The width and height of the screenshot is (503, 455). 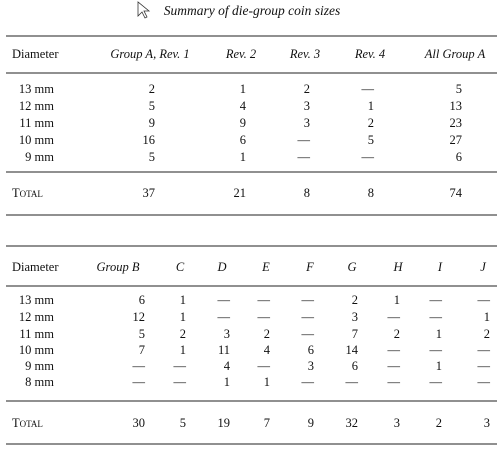 I want to click on column-header: J, so click(x=483, y=267).